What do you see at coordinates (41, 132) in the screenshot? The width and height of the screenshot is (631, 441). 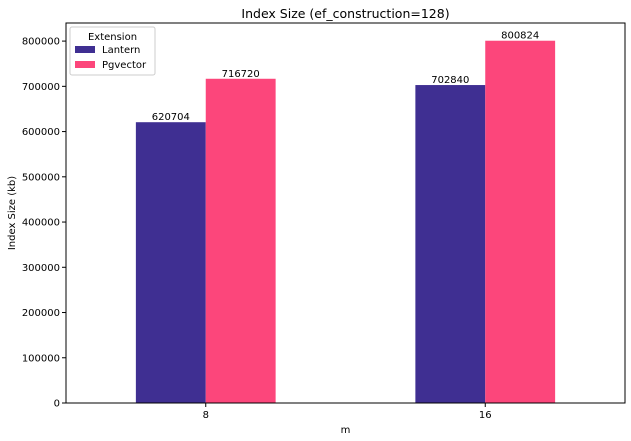 I see `y-tick-label: 600000` at bounding box center [41, 132].